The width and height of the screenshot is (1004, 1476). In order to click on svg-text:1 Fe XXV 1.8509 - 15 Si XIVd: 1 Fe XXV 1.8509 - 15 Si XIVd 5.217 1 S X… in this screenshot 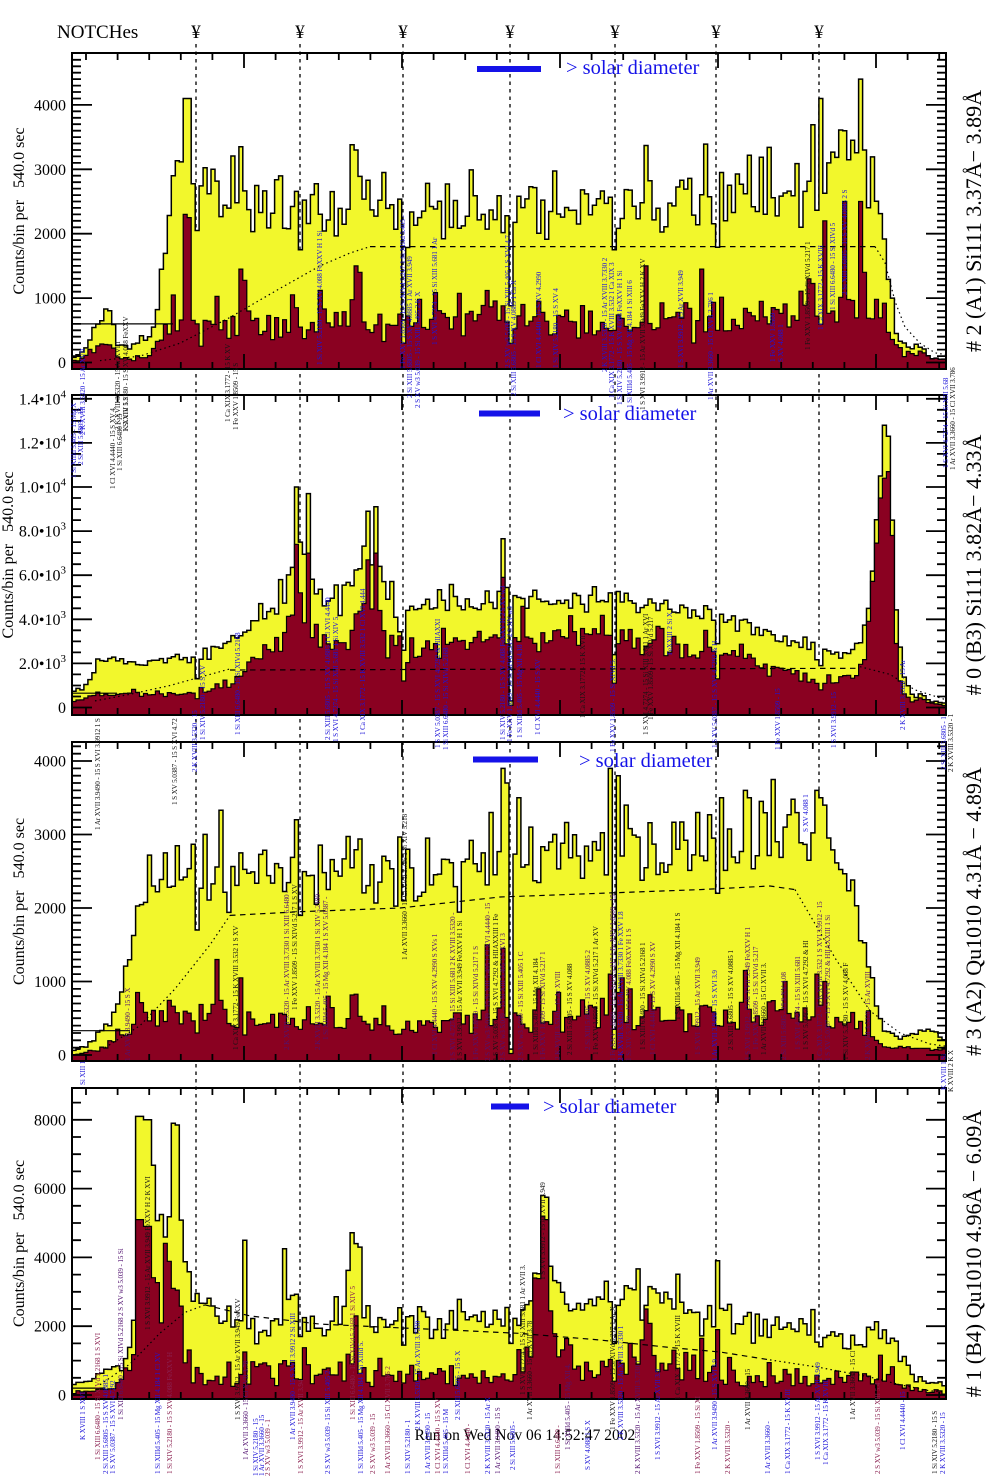, I will do `click(295, 946)`.